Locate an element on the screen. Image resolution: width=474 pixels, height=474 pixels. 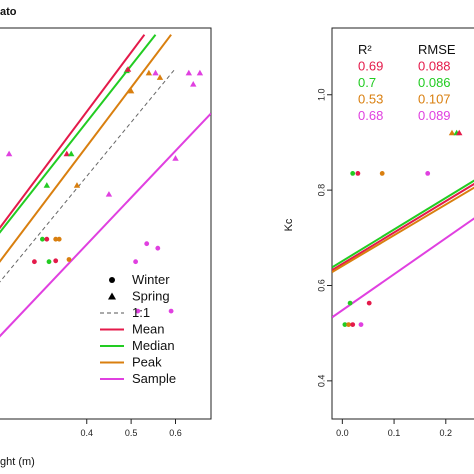
right-x-ticks: 0.0 0.1 0.2 is located at coordinates (394, 428).